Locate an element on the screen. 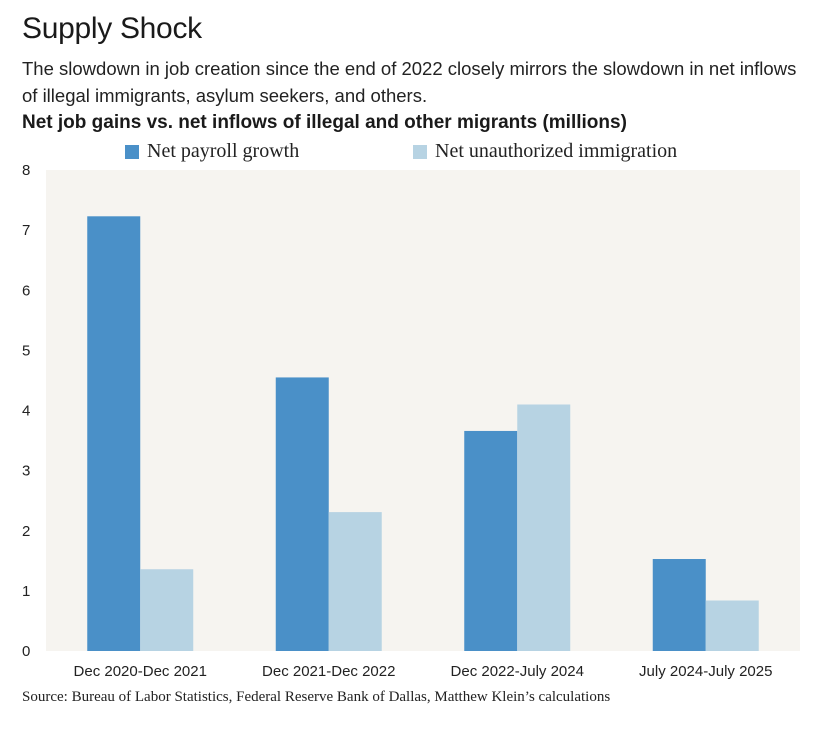 This screenshot has height=731, width=817. y-tick-label: 3 is located at coordinates (26, 471).